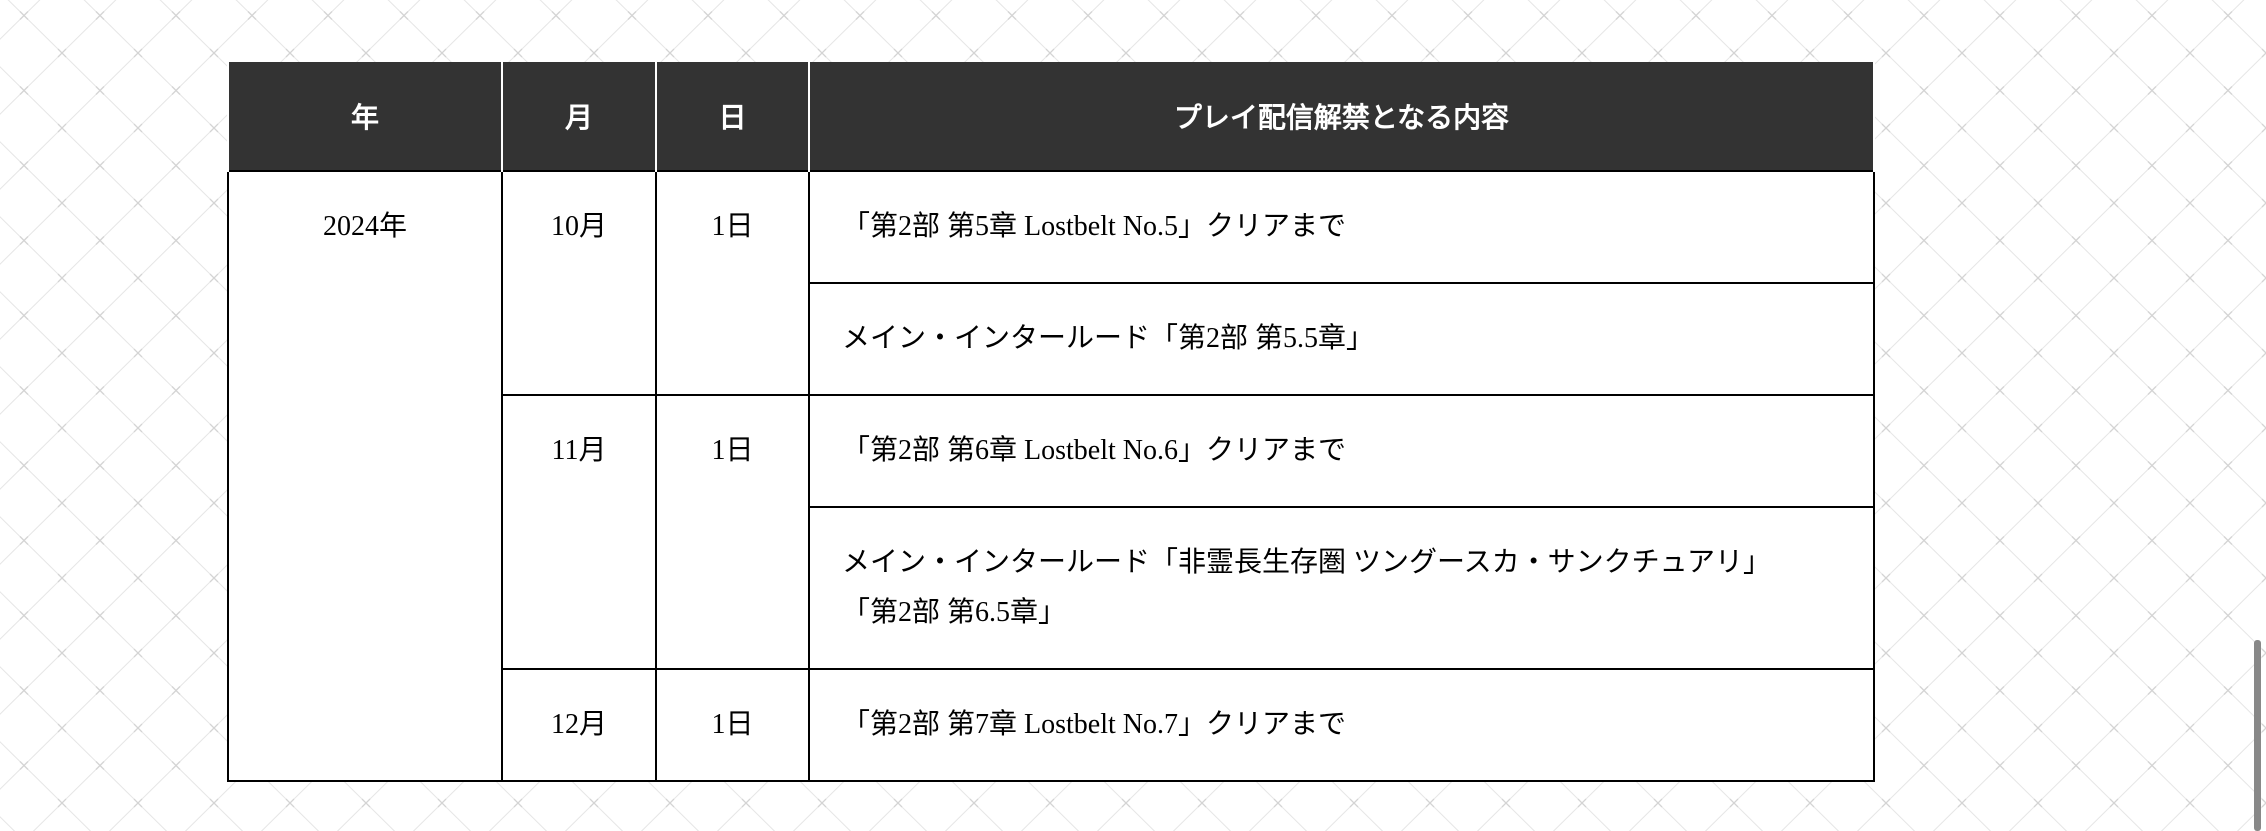 The image size is (2266, 831). I want to click on table-header-row: 年 月 日 プレイ配信解禁となる内容, so click(1051, 116).